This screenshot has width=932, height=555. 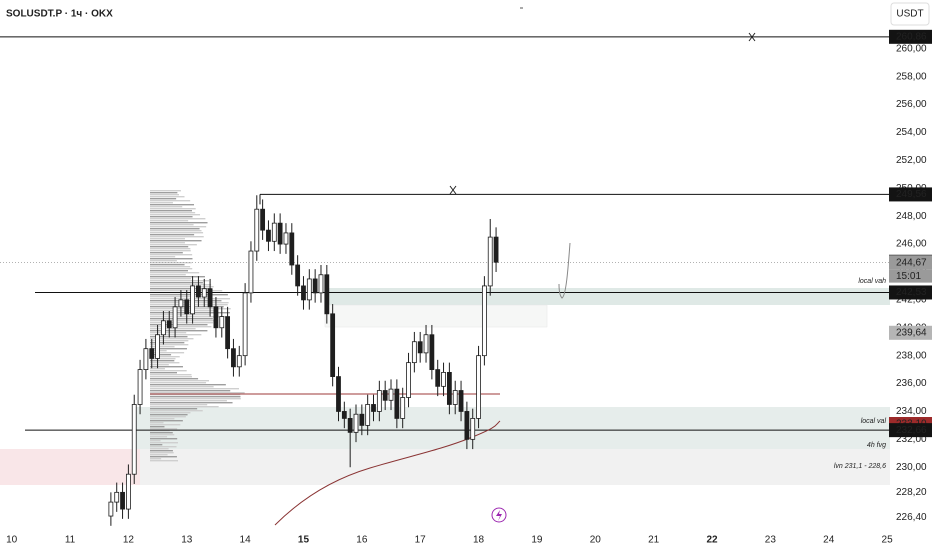 I want to click on event-icon, so click(x=499, y=515).